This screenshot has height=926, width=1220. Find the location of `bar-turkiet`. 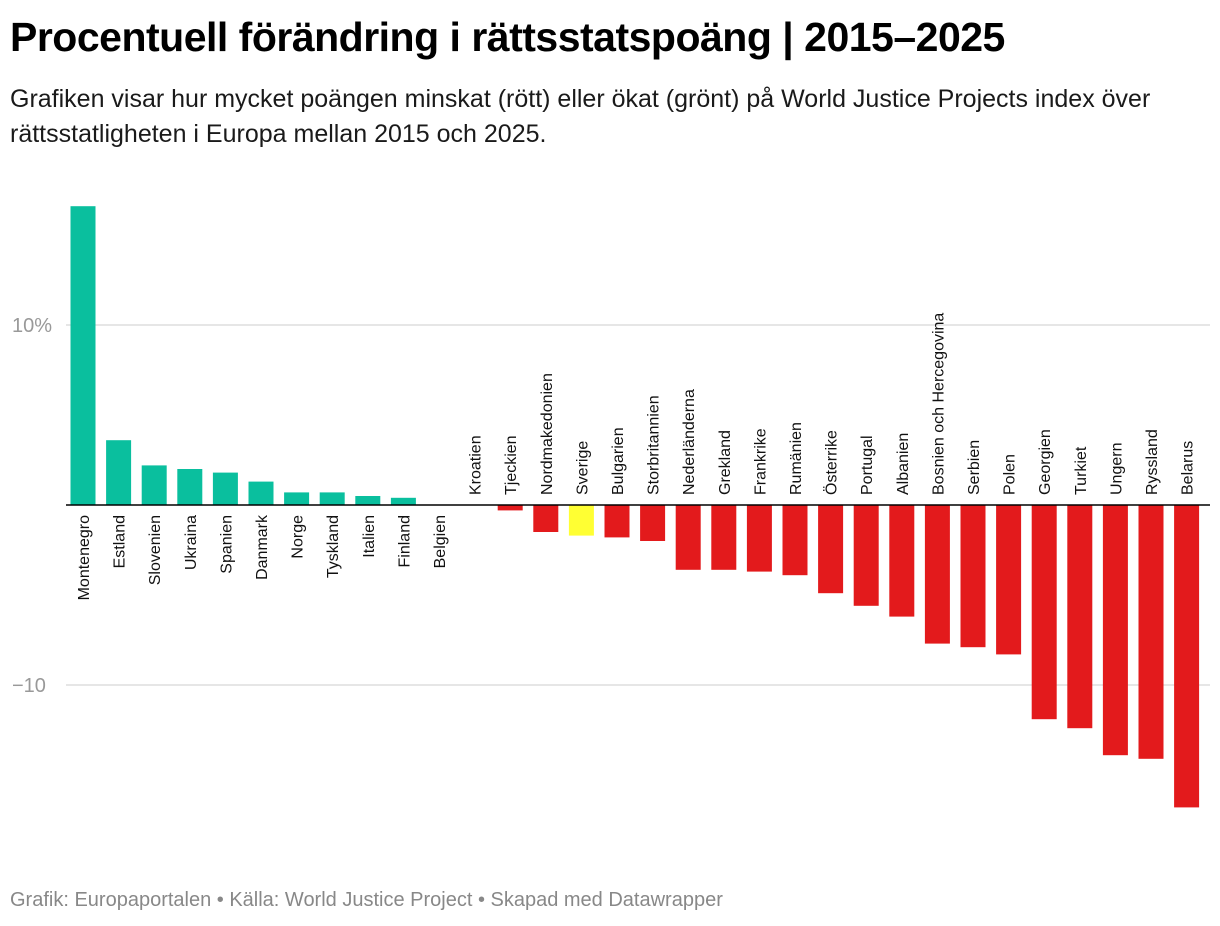

bar-turkiet is located at coordinates (1080, 617).